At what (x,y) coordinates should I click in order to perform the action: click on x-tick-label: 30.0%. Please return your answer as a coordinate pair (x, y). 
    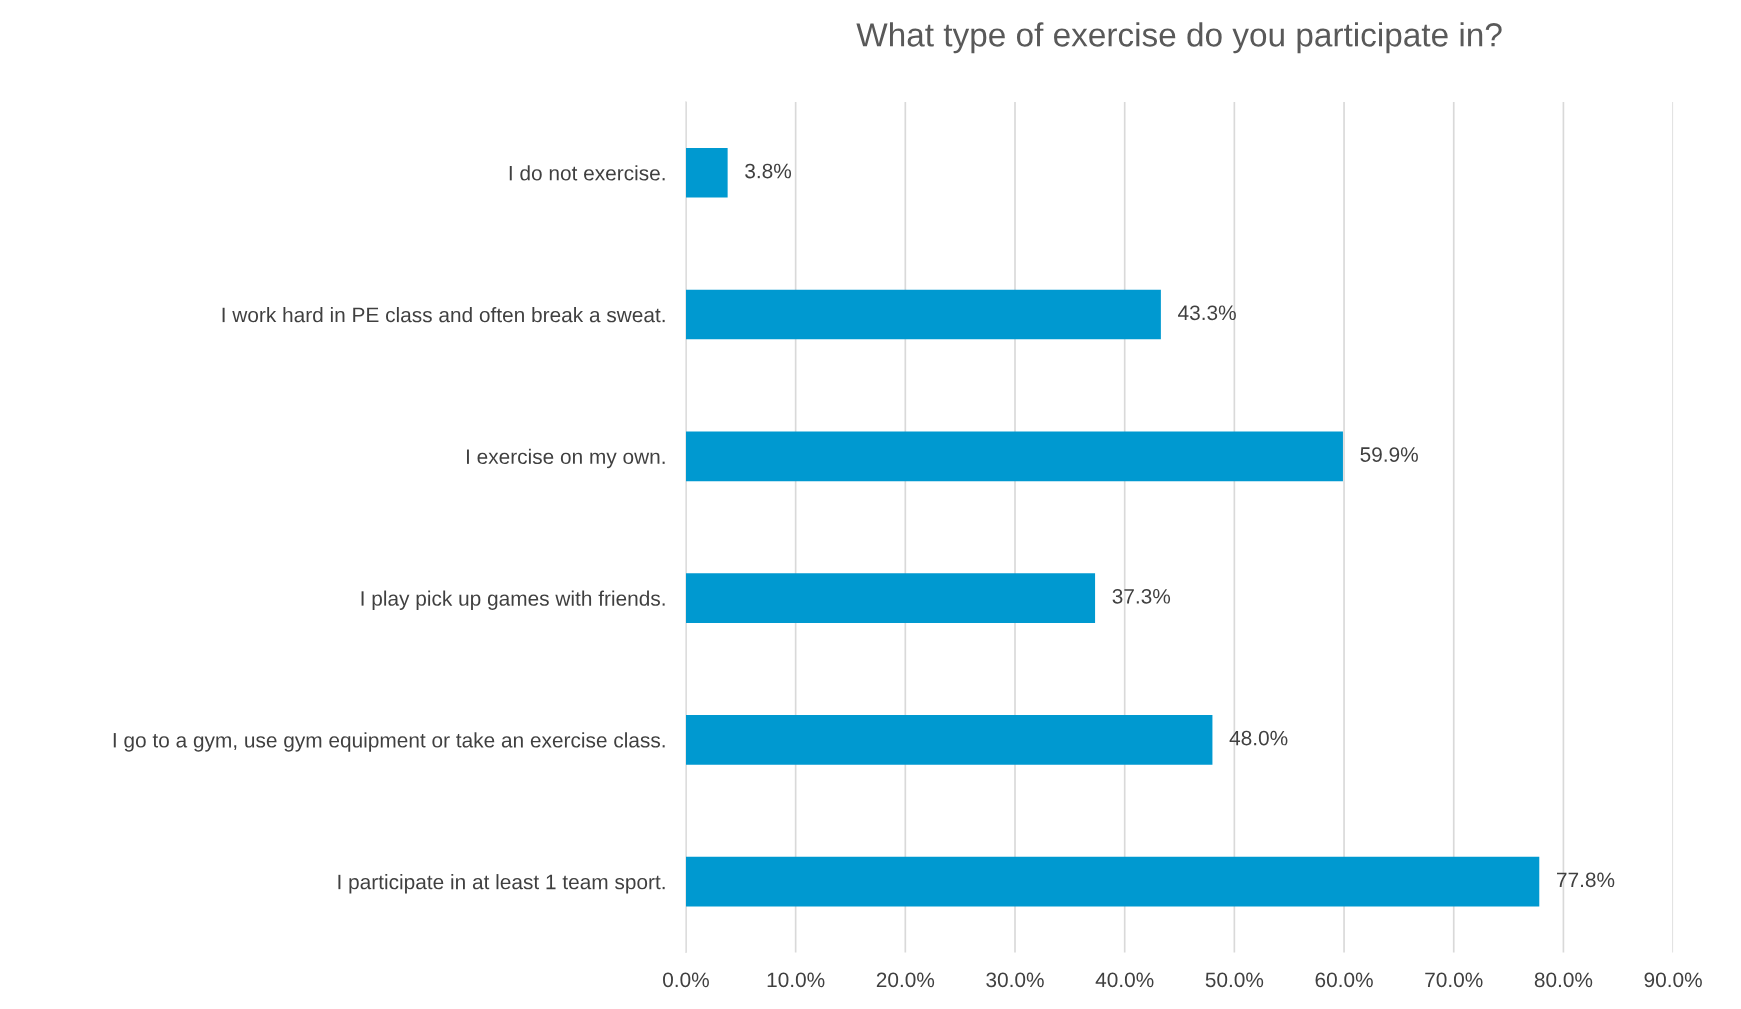
    Looking at the image, I should click on (1015, 980).